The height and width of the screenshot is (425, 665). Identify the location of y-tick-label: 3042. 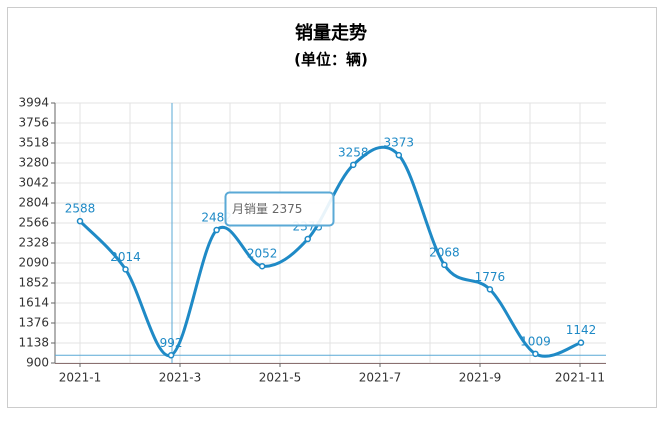
(33, 183).